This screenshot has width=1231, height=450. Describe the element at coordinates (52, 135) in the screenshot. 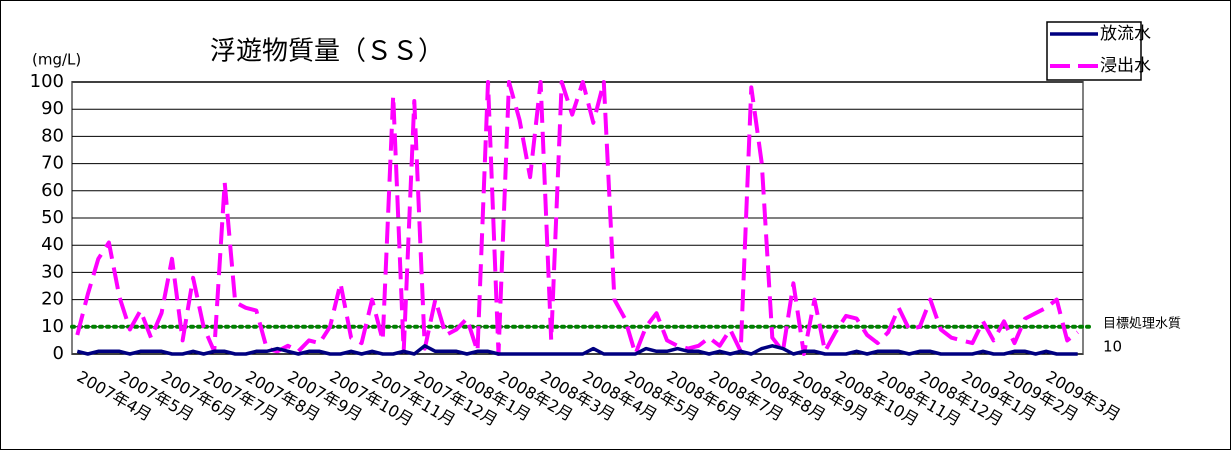

I see `y-tick-label: 80` at that location.